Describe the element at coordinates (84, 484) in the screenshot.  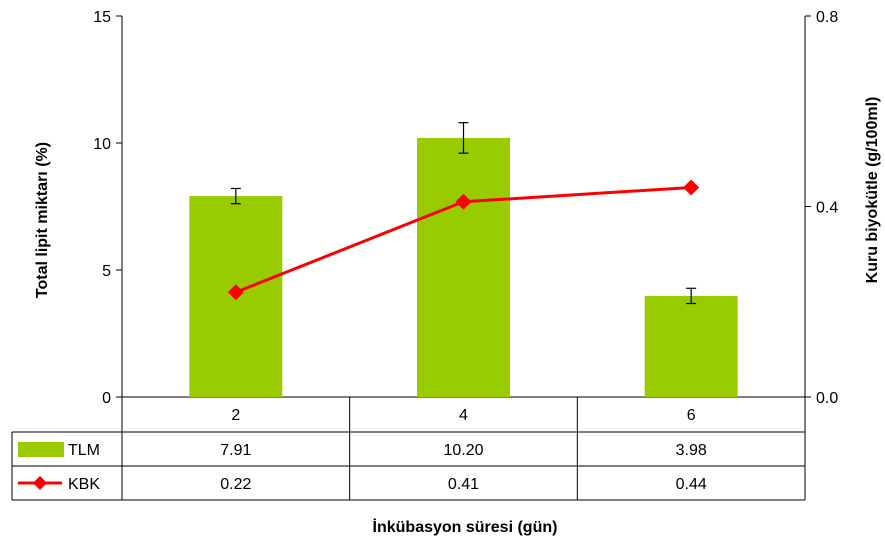
I see `kbk-legend-label: KBK` at that location.